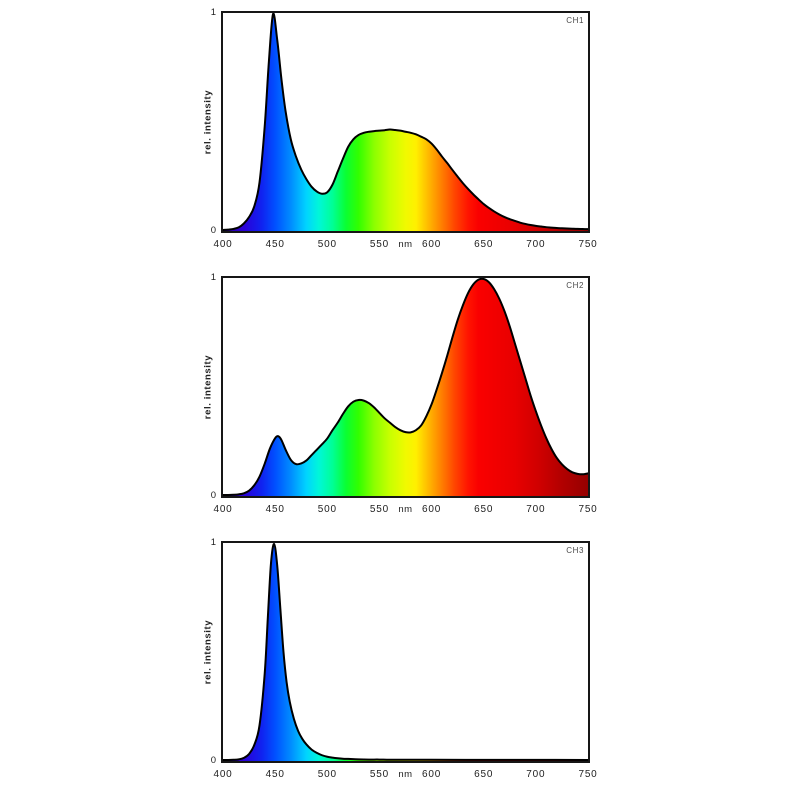 This screenshot has width=800, height=800. I want to click on channel-title-ch3: CH3, so click(575, 550).